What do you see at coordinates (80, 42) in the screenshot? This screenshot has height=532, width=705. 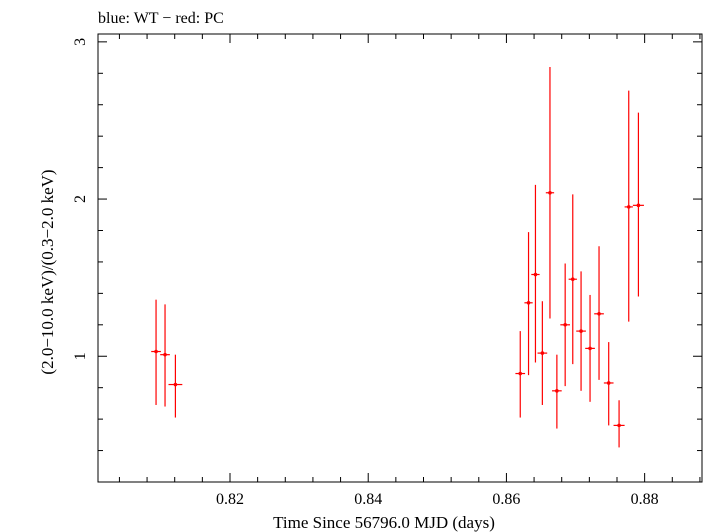 I see `y-tick-label: 3` at bounding box center [80, 42].